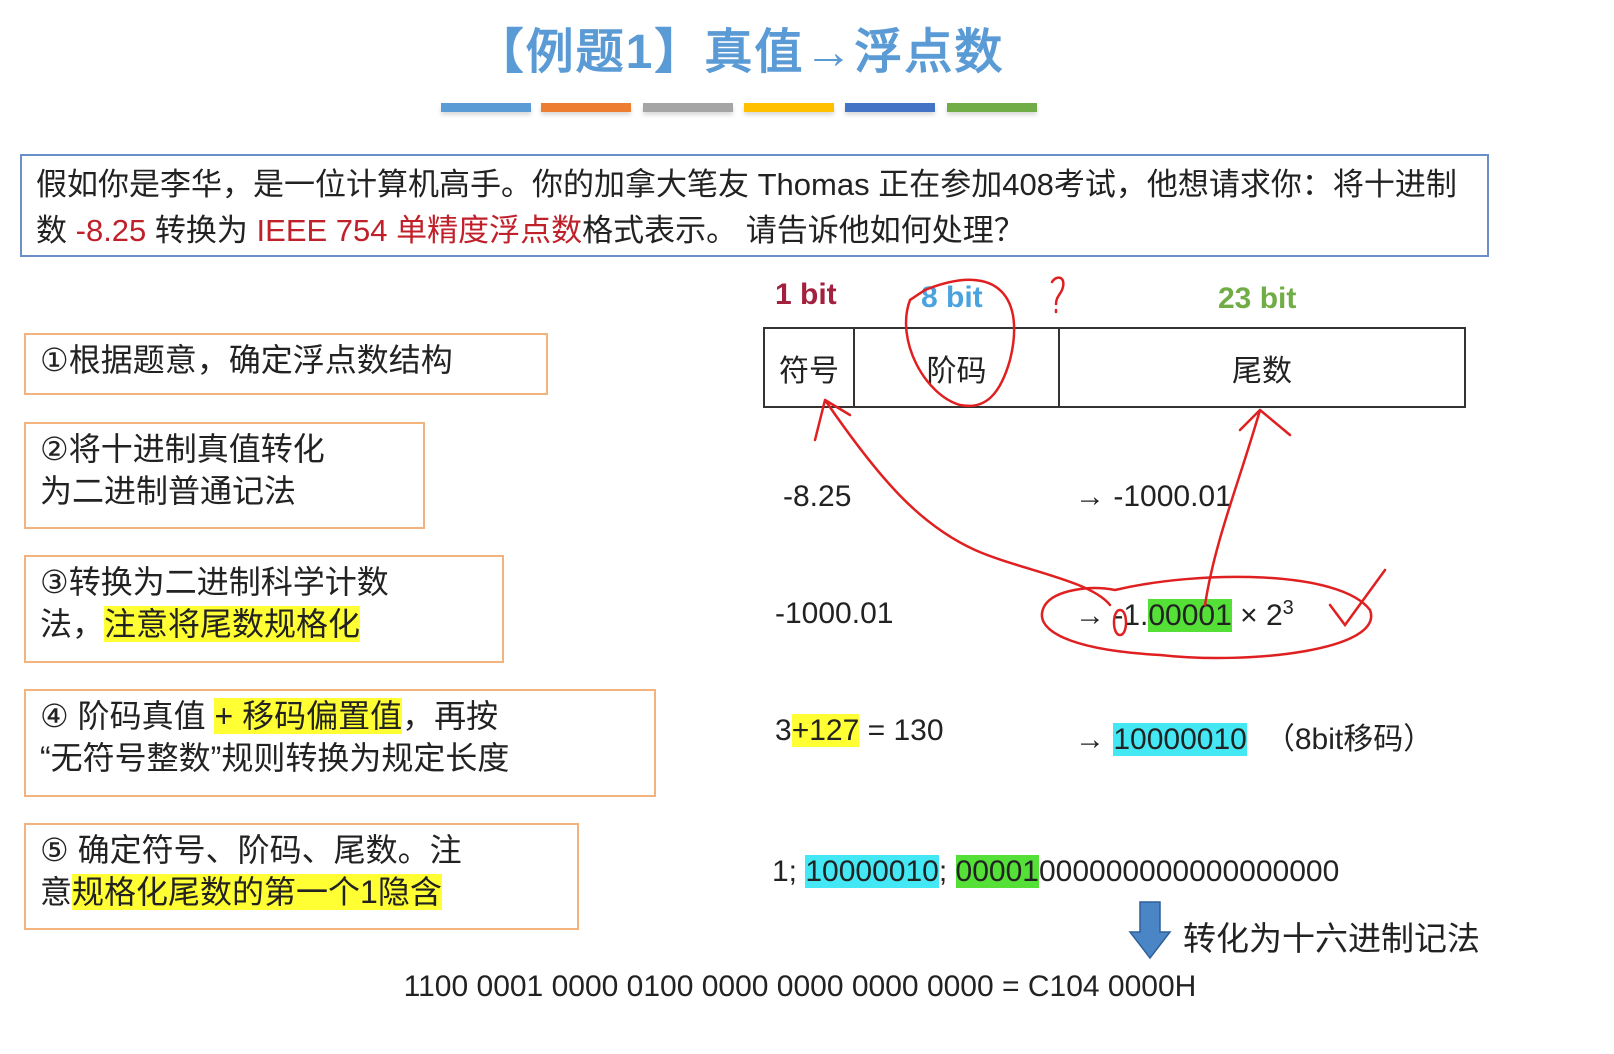 This screenshot has width=1614, height=1054. I want to click on step-5: ⑤ 确定符号、阶码、尾数。注 意规格化尾数的第一个1隐含, so click(301, 876).